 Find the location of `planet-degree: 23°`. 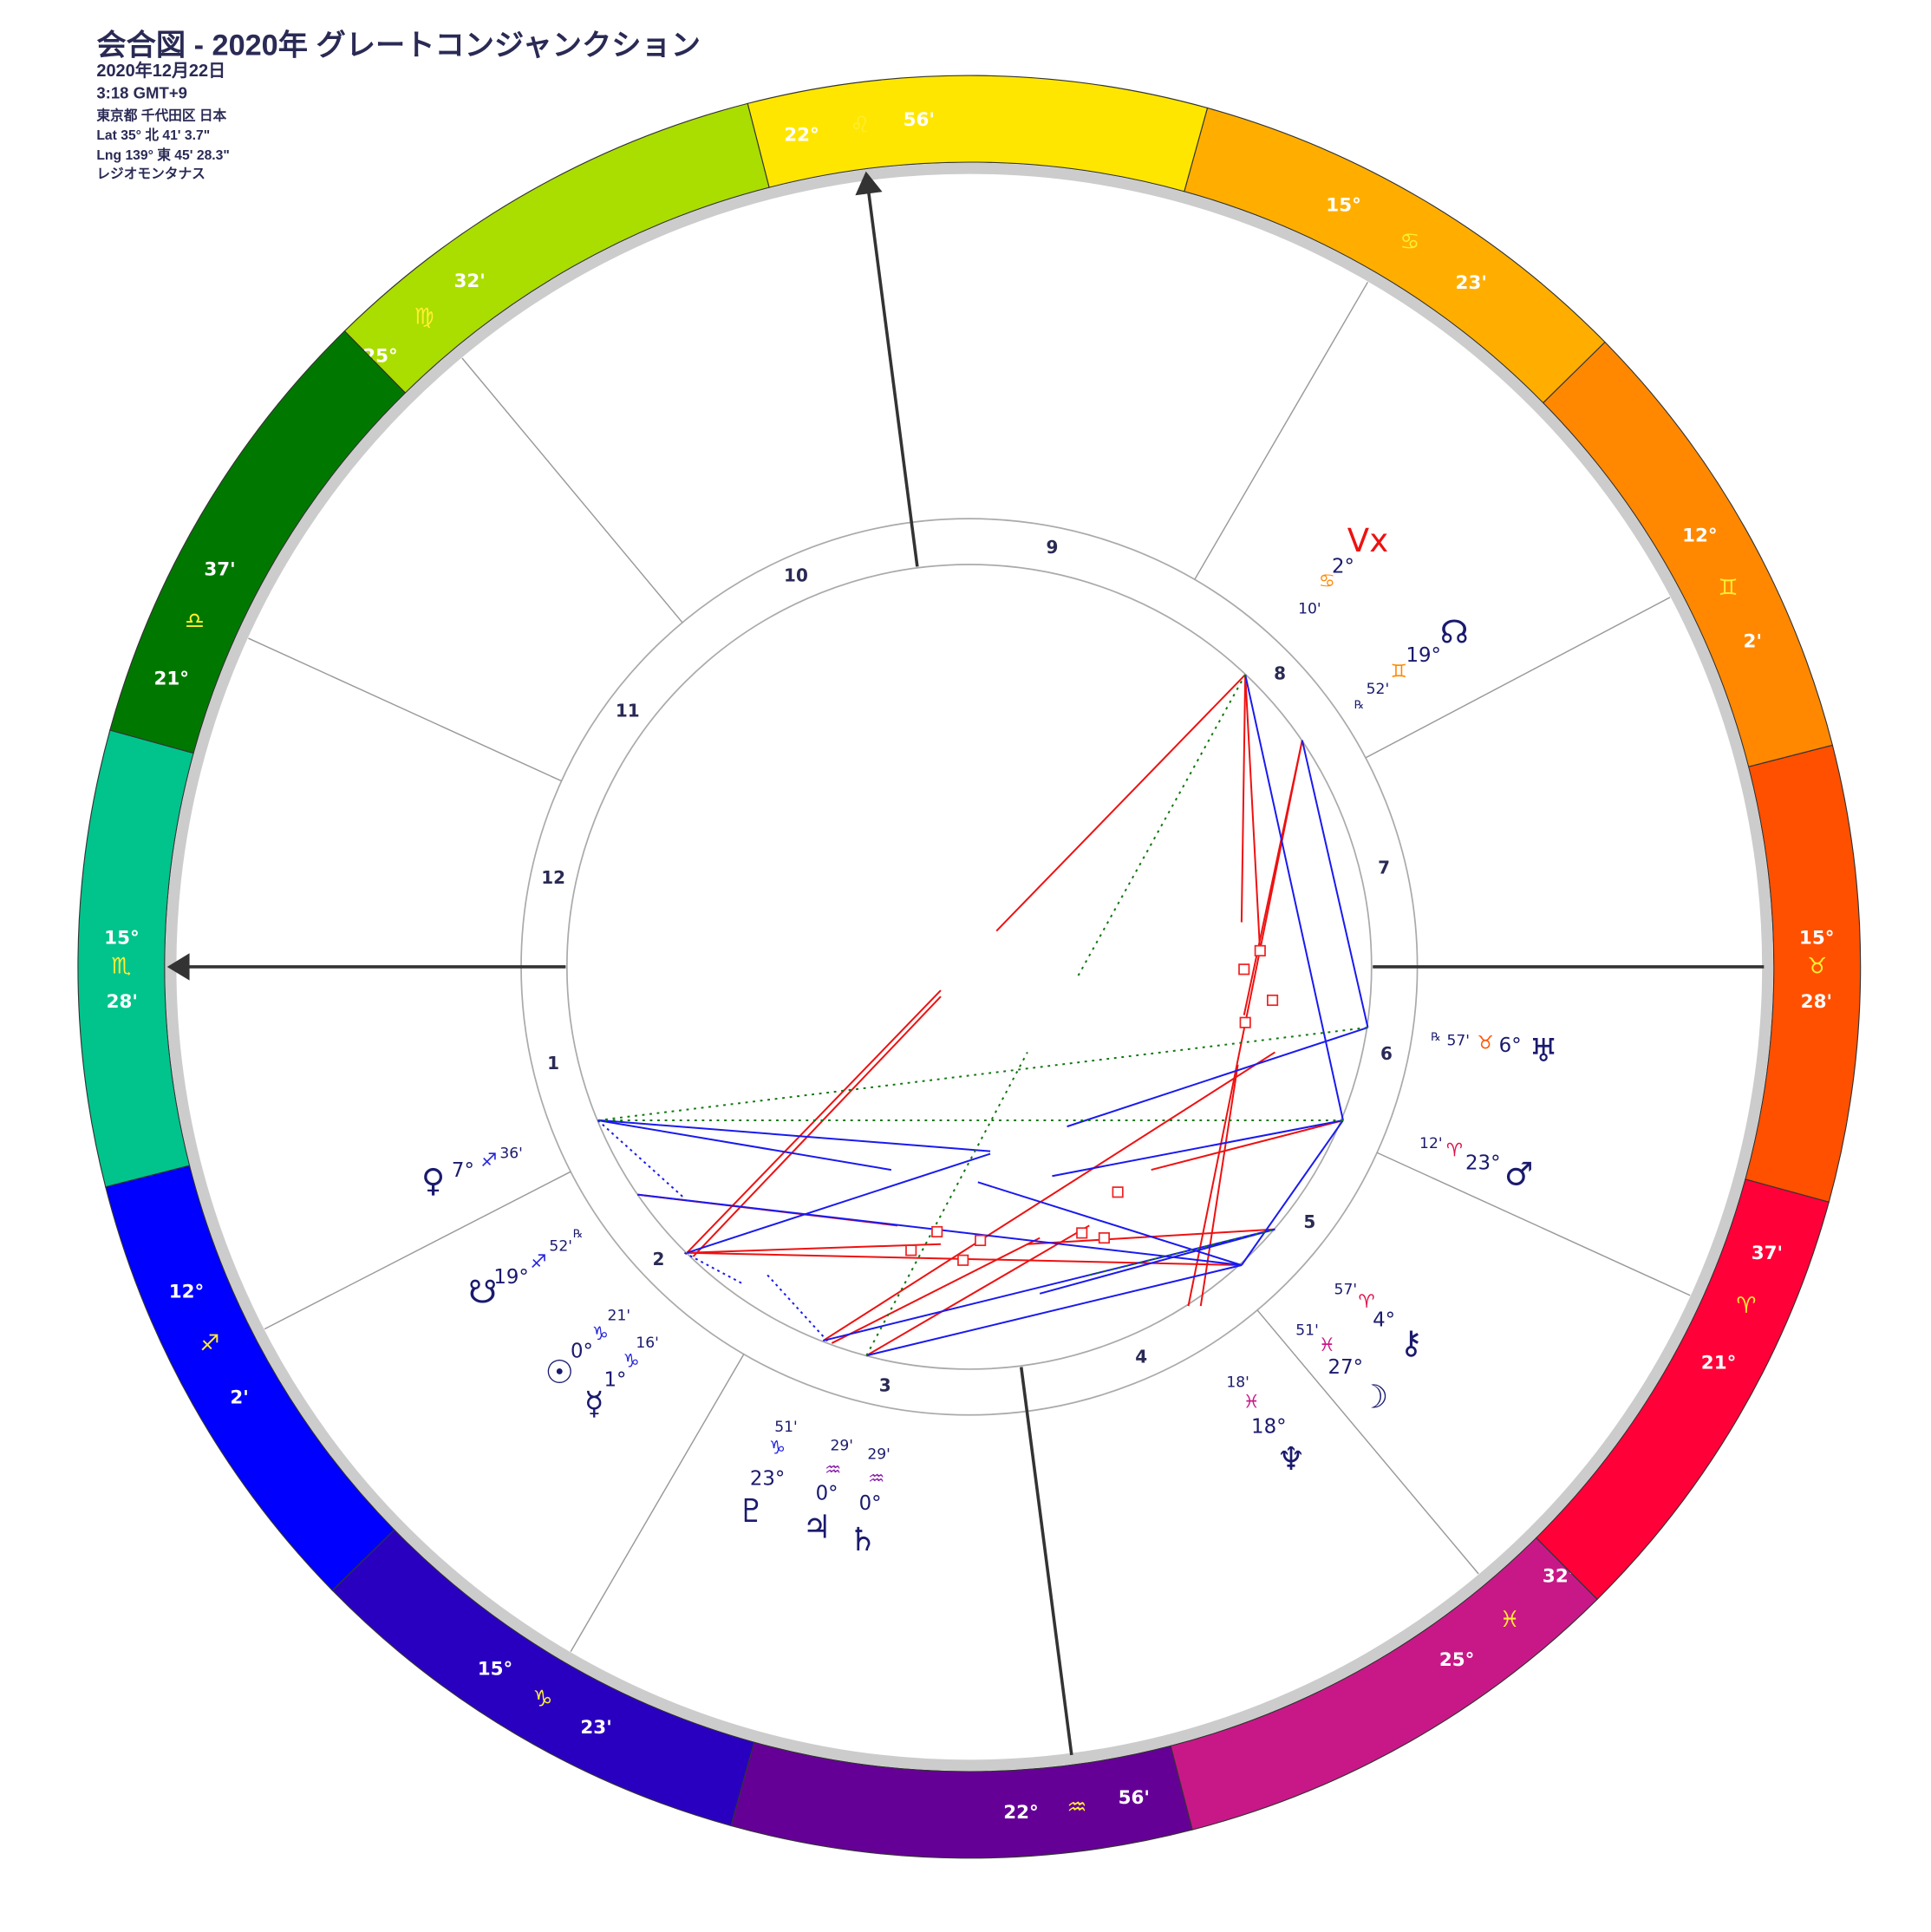

planet-degree: 23° is located at coordinates (1482, 1163).